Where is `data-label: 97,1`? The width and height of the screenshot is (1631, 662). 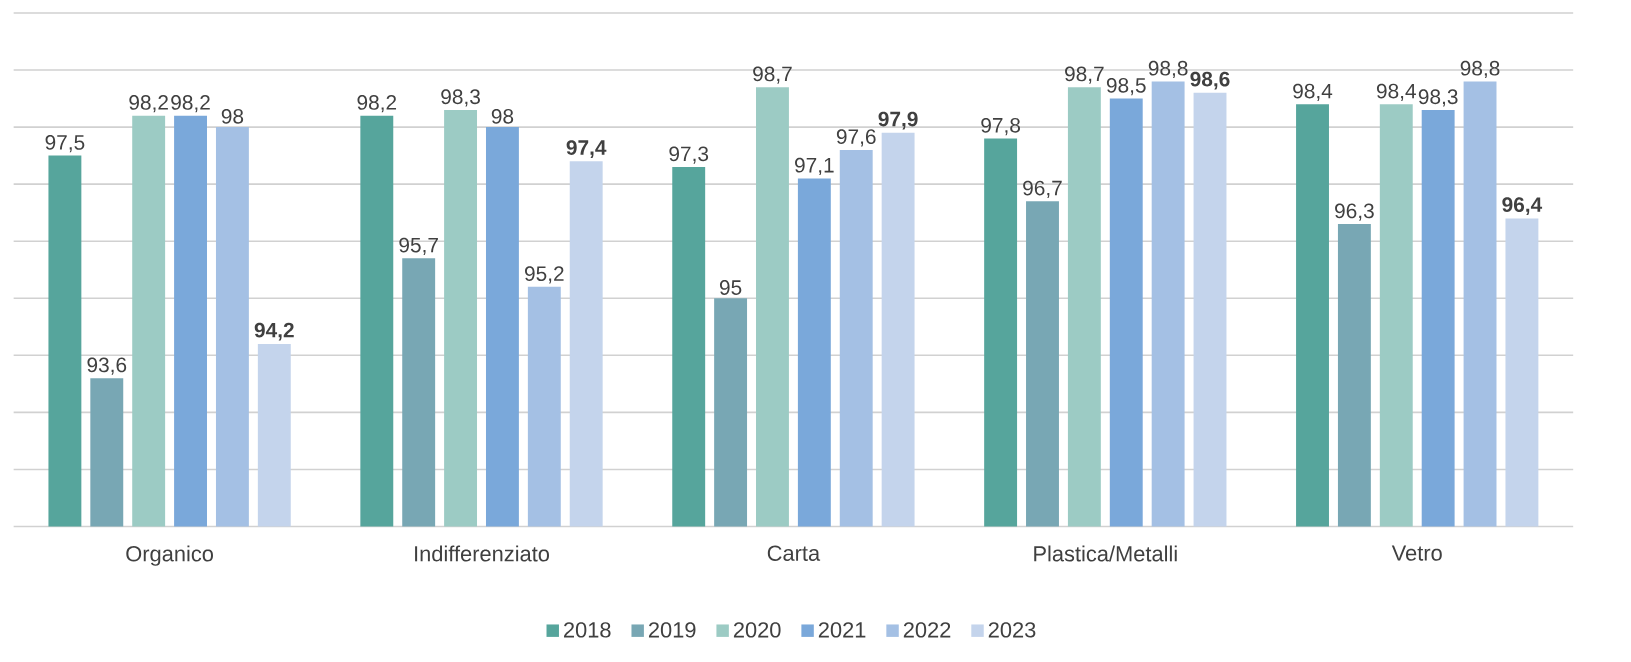
data-label: 97,1 is located at coordinates (814, 166).